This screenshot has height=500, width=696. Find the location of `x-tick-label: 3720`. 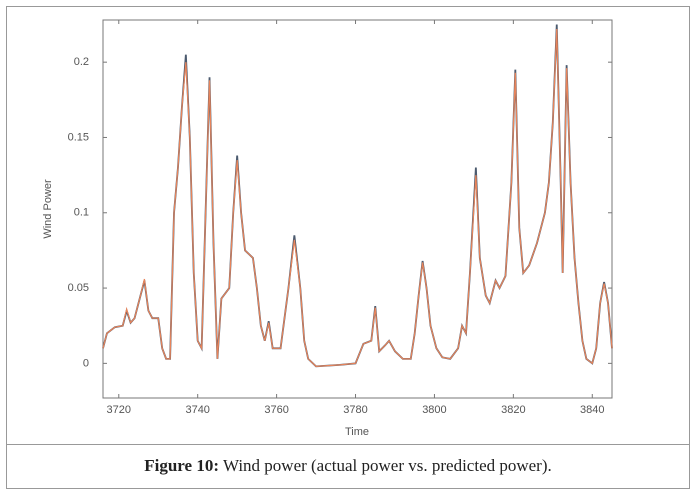

x-tick-label: 3720 is located at coordinates (119, 410).